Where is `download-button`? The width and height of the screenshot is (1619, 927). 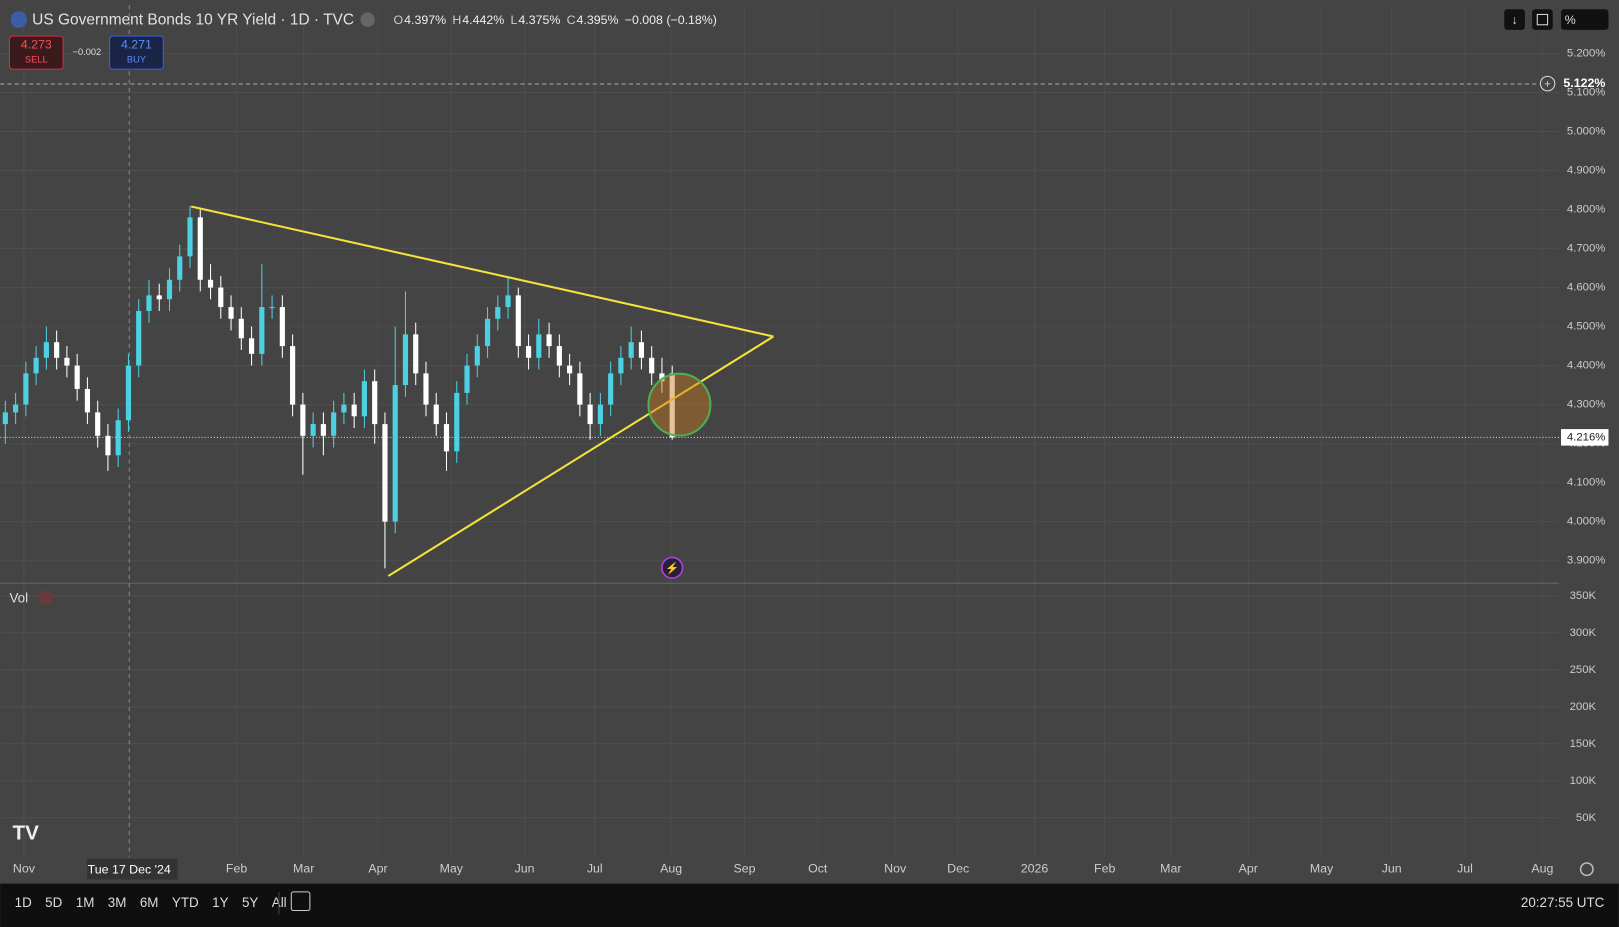
download-button is located at coordinates (1514, 19).